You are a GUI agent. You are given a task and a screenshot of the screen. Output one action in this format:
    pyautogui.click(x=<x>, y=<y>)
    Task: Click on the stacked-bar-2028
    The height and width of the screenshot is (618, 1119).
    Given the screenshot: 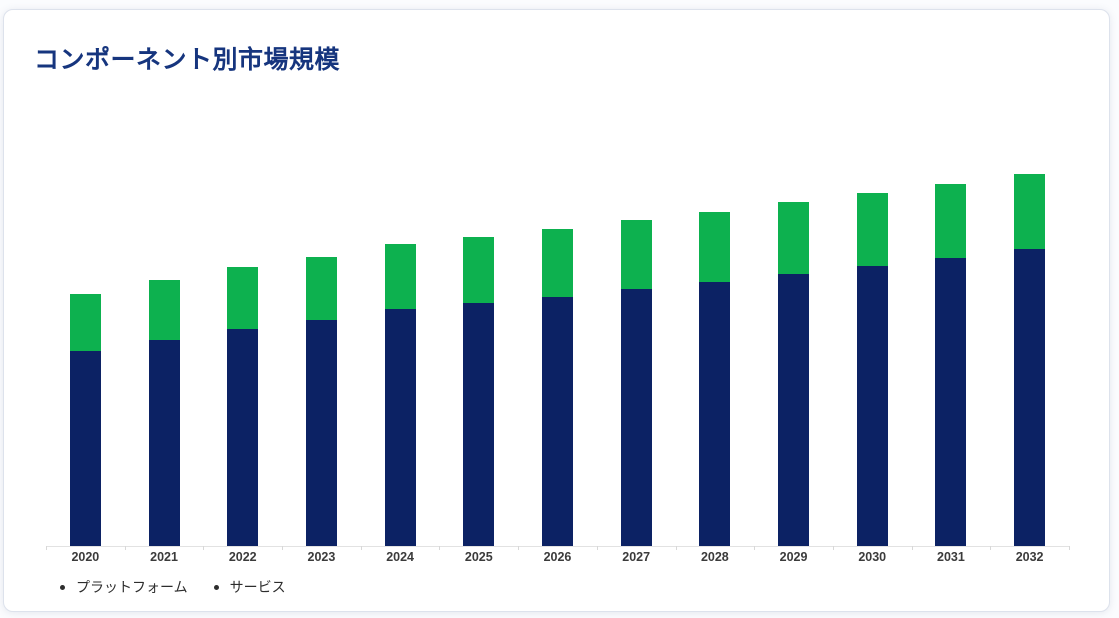 What is the action you would take?
    pyautogui.click(x=715, y=379)
    